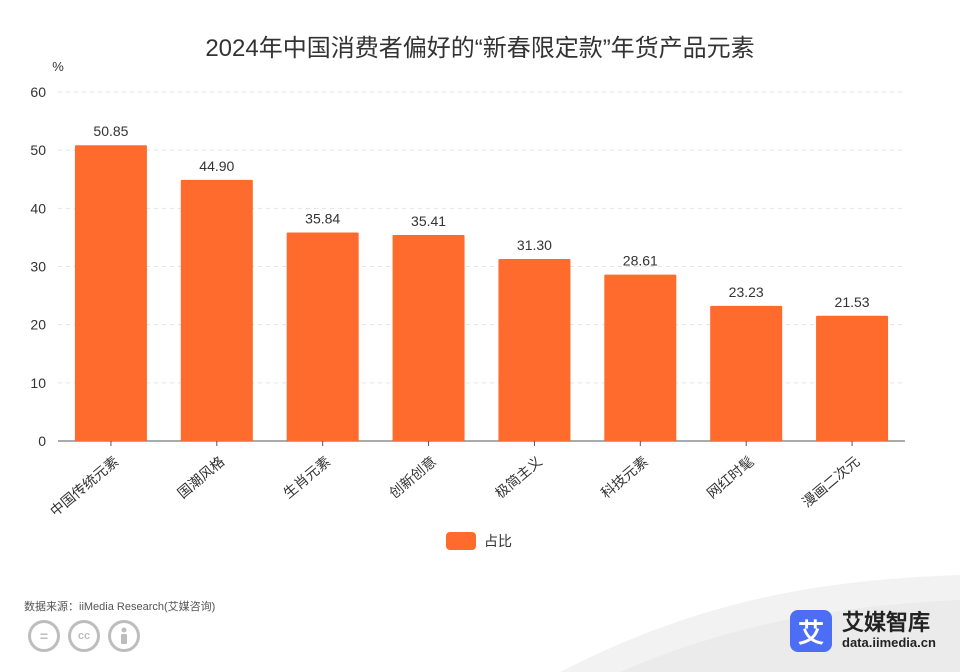 This screenshot has height=672, width=960. I want to click on legend-swatch, so click(461, 541).